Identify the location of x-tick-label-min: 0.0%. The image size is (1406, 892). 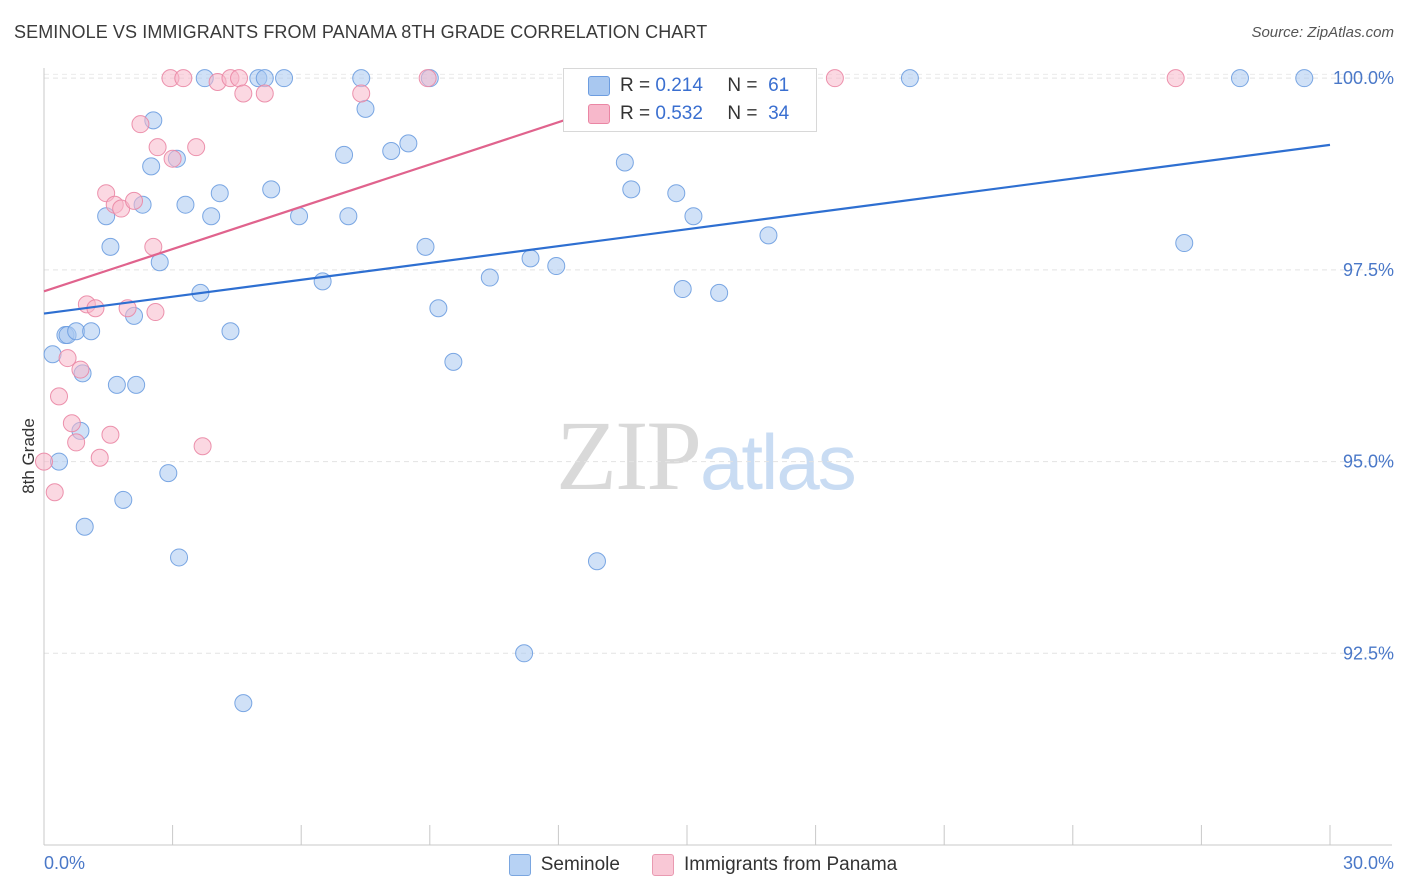
(64, 863).